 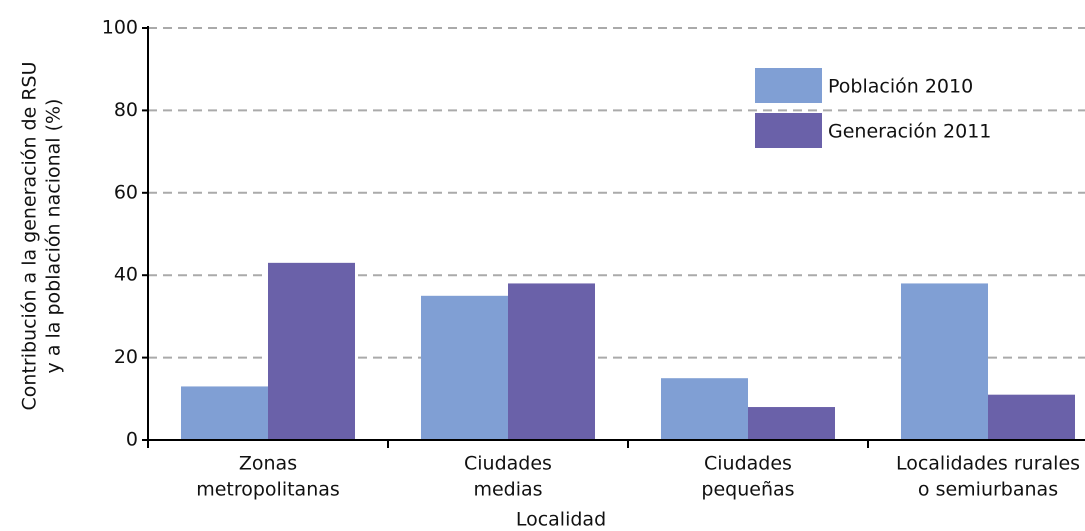 I want to click on x-tick-label: Zonas, so click(x=268, y=464).